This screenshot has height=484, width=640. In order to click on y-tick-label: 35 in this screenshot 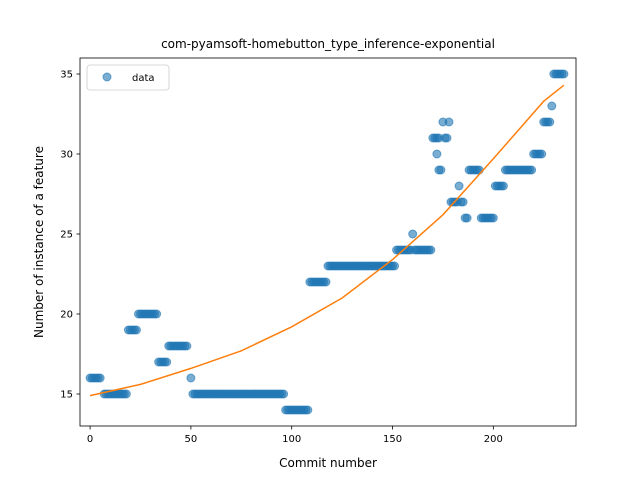, I will do `click(66, 75)`.